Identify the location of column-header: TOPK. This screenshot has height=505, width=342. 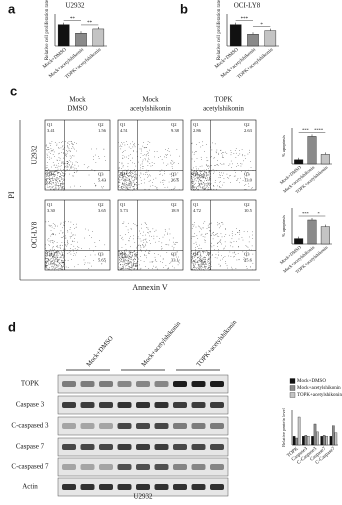
(223, 100).